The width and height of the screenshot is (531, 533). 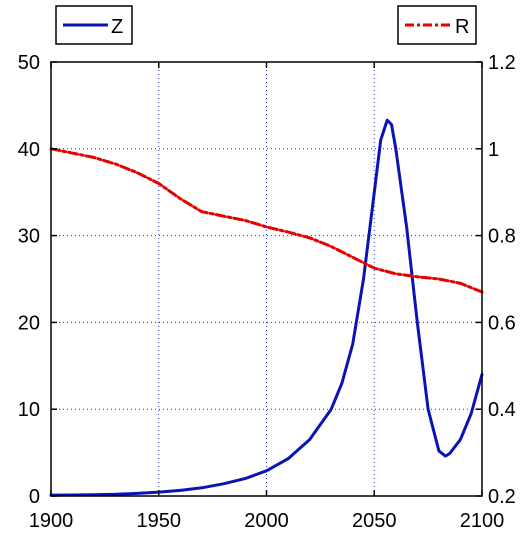 What do you see at coordinates (502, 323) in the screenshot?
I see `y-right-tick-label: 0.6` at bounding box center [502, 323].